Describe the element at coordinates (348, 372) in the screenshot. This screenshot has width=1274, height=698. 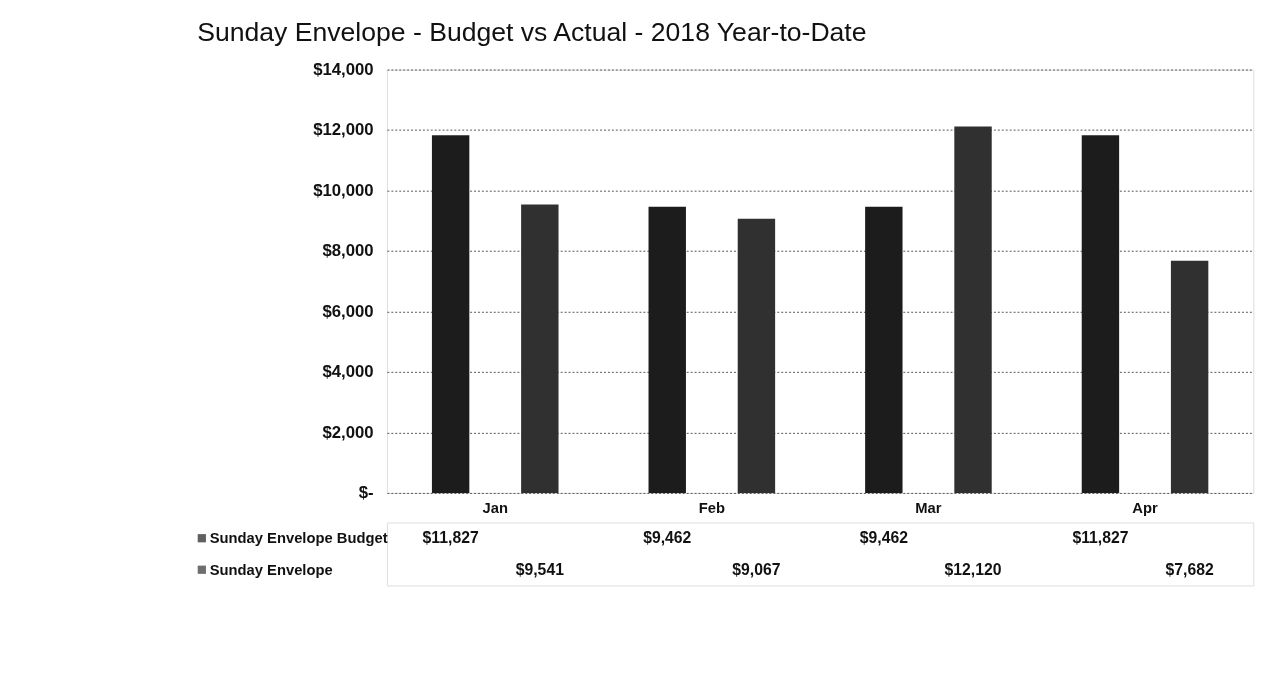
I see `y-tick-label: $4,000` at that location.